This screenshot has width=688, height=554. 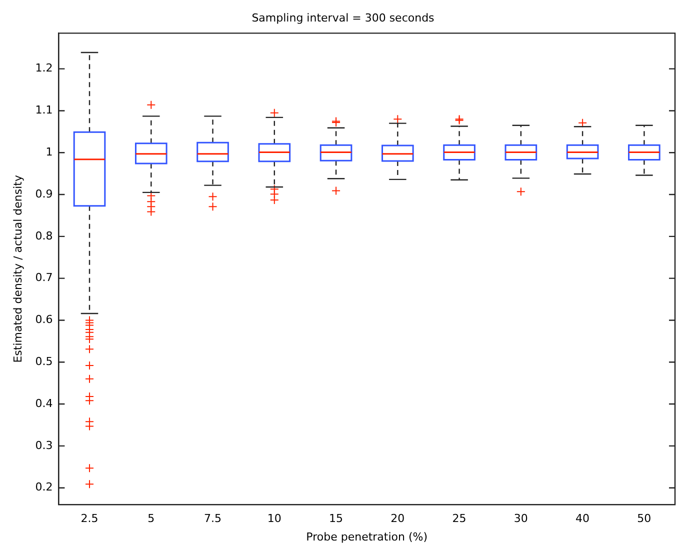 I want to click on y-axis-title: Estimated density / actual density, so click(x=17, y=268).